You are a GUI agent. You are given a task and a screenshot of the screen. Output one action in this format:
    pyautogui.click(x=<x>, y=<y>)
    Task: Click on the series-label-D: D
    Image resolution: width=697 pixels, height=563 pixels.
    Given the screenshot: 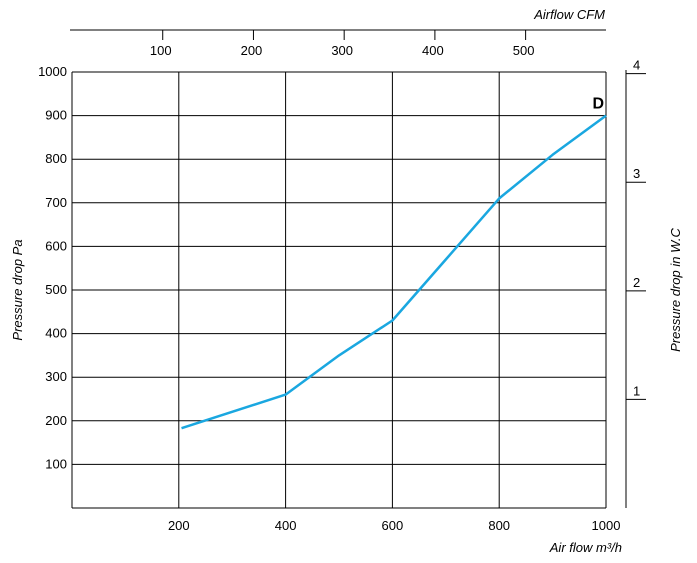 What is the action you would take?
    pyautogui.click(x=598, y=104)
    